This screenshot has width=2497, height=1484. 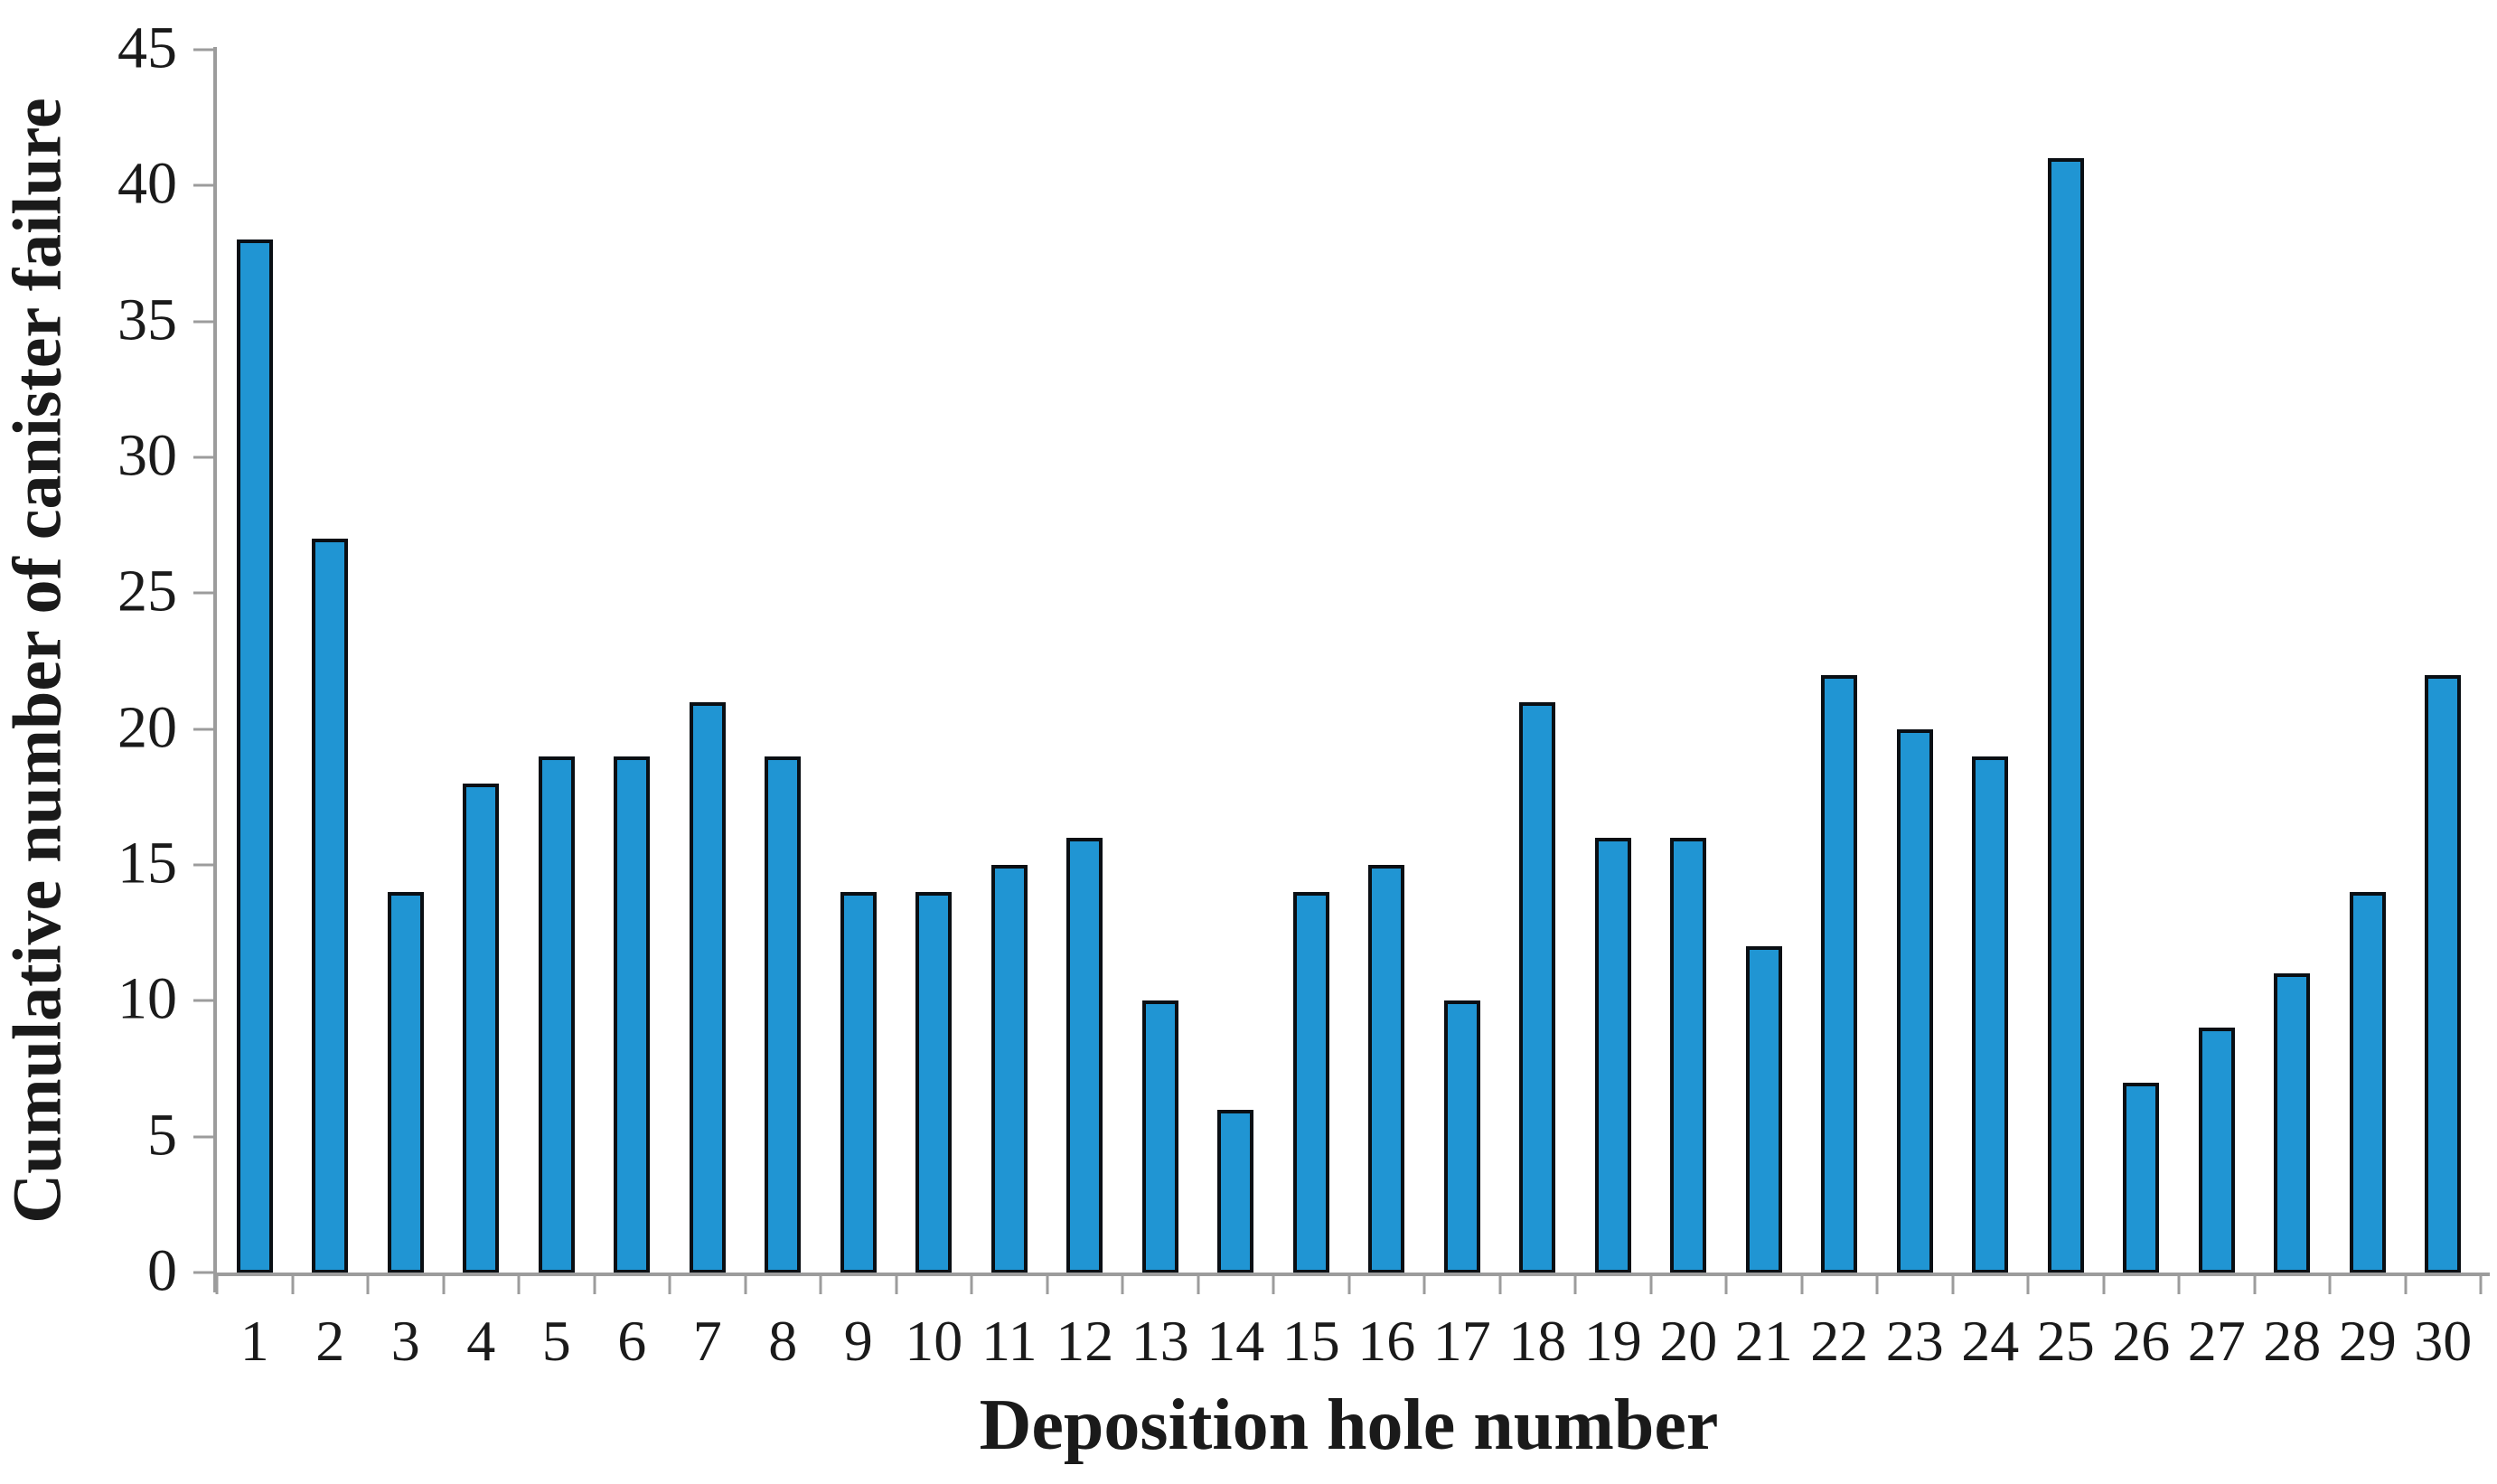 What do you see at coordinates (88, 660) in the screenshot?
I see `y-axis-tick-labels: 0 5 10 15 20 25 30 35 40 45` at bounding box center [88, 660].